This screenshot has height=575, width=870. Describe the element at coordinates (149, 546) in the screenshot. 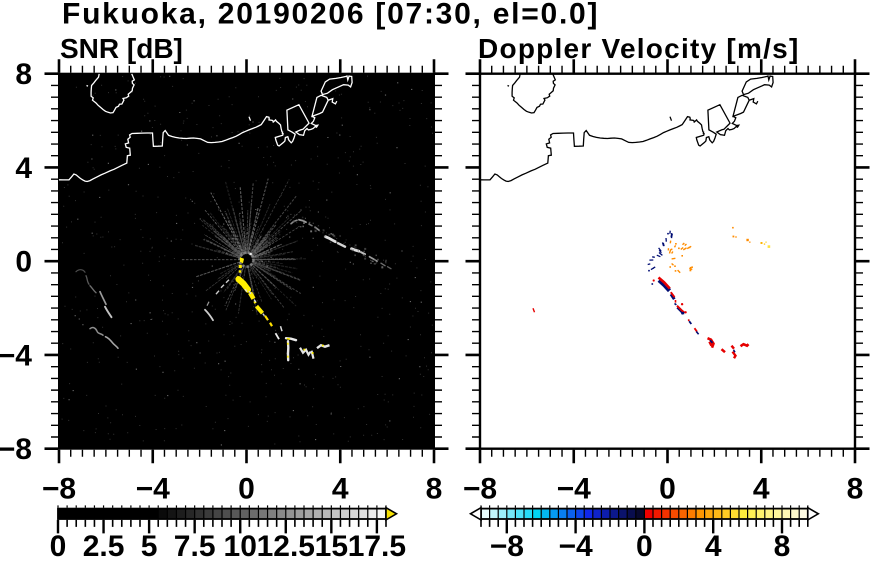

I see `svg-text: 5` at that location.